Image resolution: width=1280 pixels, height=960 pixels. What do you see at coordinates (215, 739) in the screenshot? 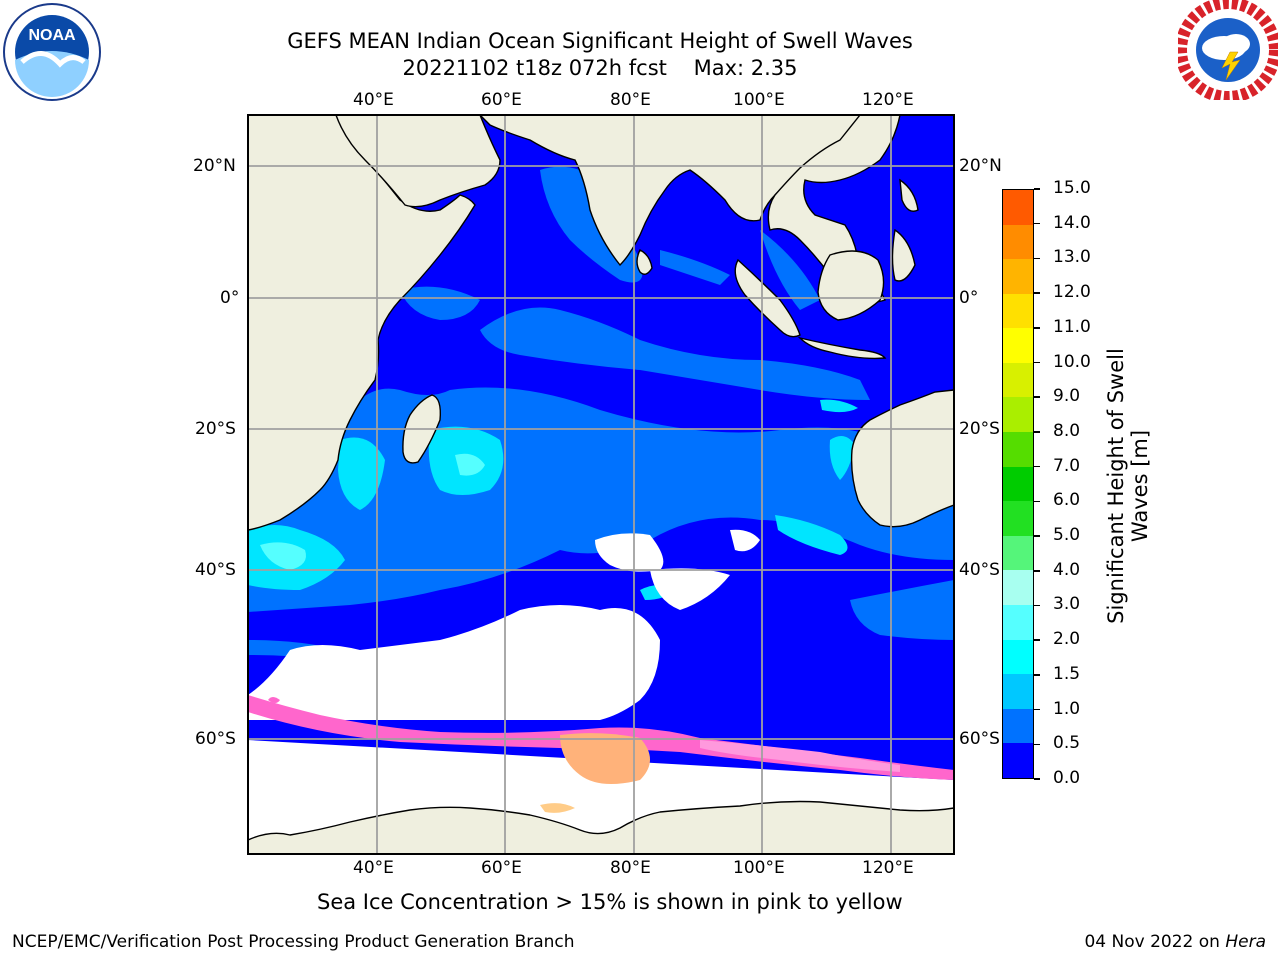
I see `lat-label-left: 60°S` at bounding box center [215, 739].